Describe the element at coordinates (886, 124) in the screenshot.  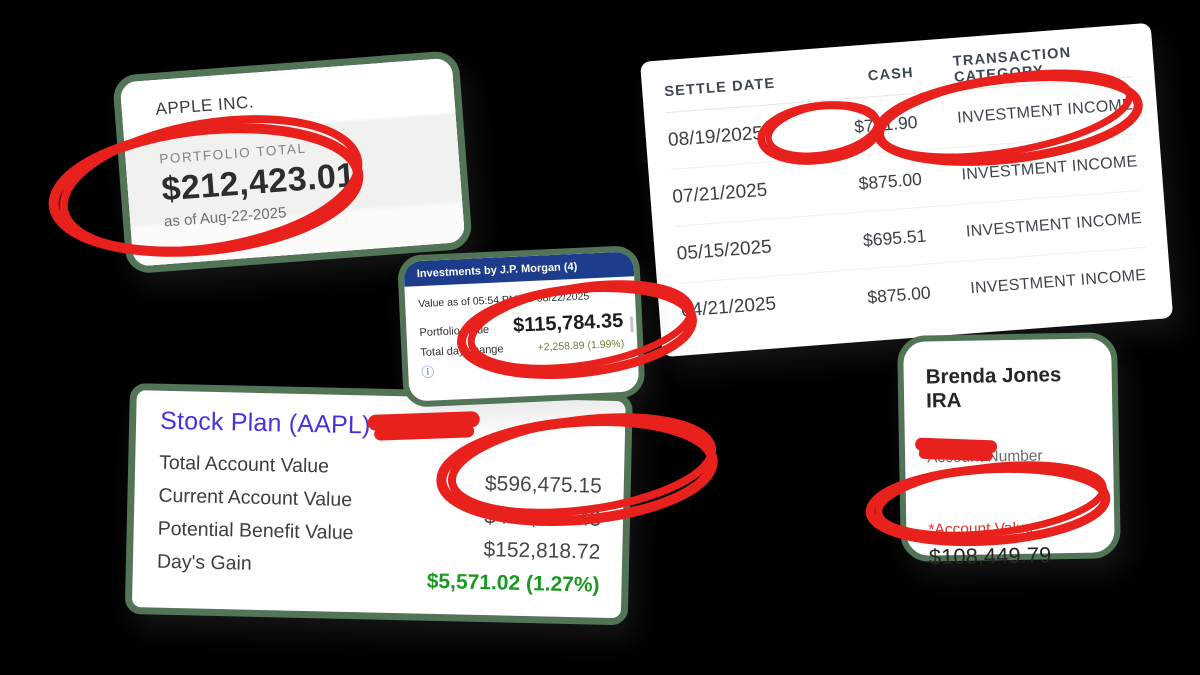
I see `cash-cell: $751.90` at that location.